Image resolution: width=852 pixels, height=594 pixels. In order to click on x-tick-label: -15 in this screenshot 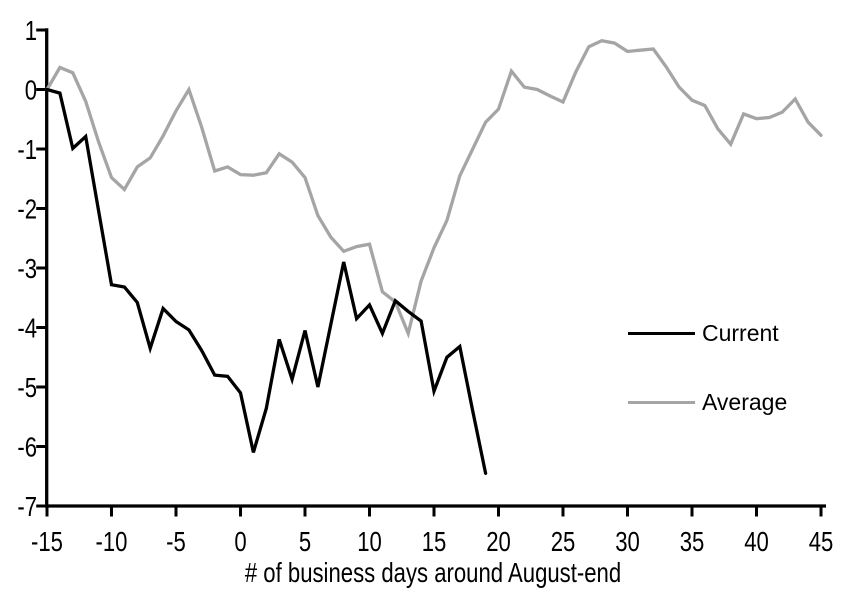, I will do `click(47, 542)`.